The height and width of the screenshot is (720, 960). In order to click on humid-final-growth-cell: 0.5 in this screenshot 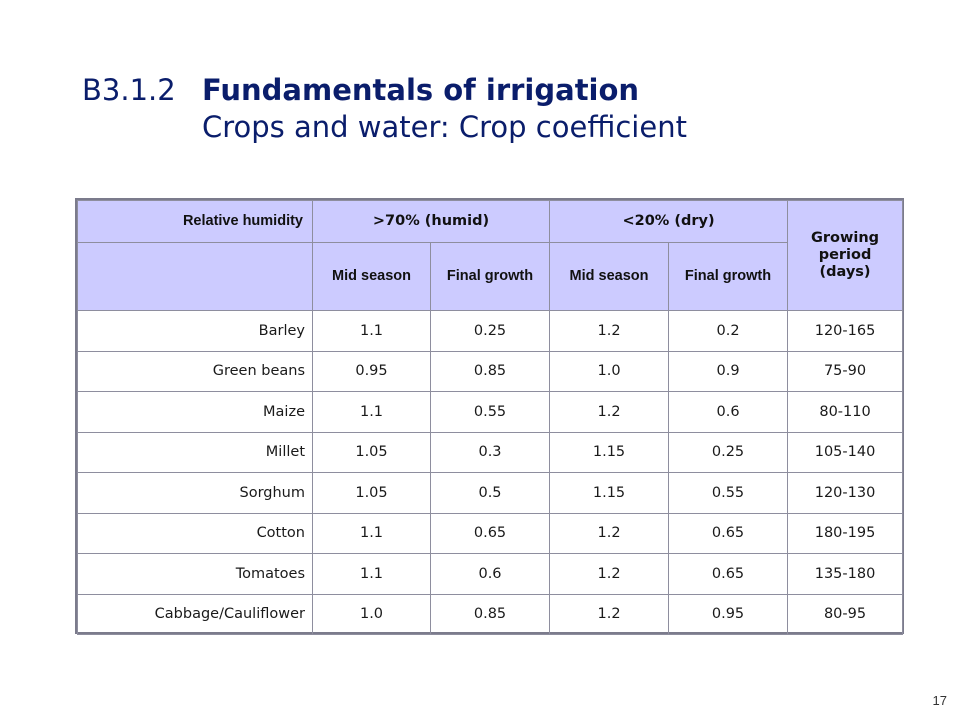, I will do `click(490, 493)`.